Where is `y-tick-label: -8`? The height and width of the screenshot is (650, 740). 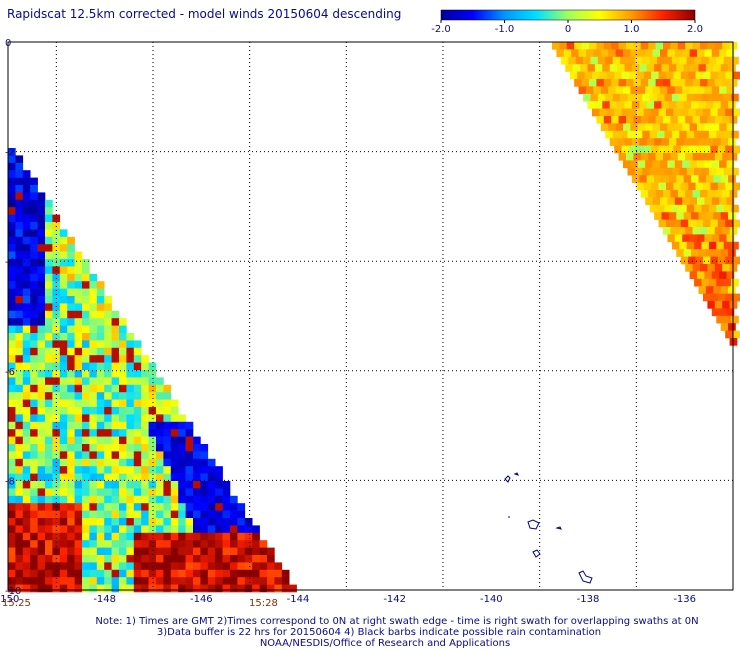
y-tick-label: -8 is located at coordinates (10, 481).